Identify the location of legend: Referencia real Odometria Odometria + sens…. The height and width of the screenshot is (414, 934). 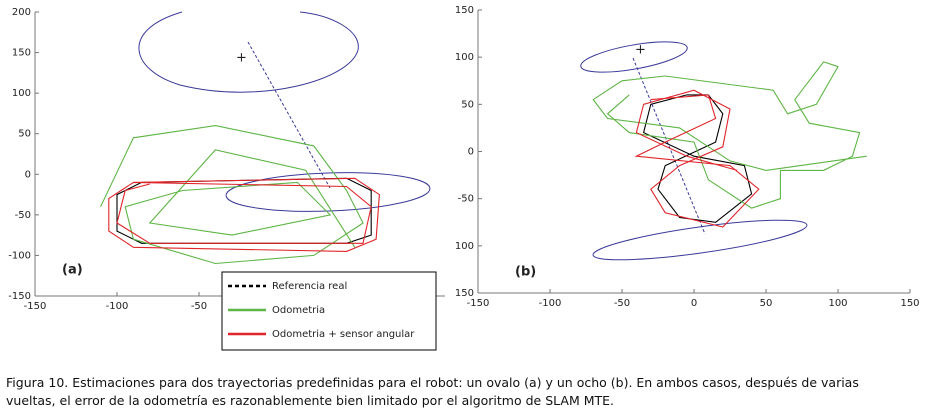
(329, 311).